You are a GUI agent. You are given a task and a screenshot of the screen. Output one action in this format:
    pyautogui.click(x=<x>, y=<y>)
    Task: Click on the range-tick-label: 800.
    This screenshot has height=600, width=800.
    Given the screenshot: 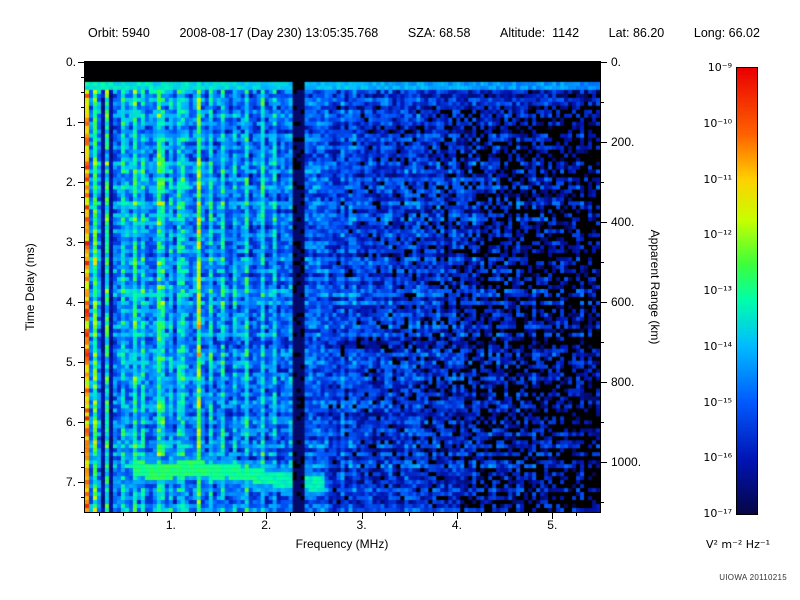 What is the action you would take?
    pyautogui.click(x=623, y=382)
    